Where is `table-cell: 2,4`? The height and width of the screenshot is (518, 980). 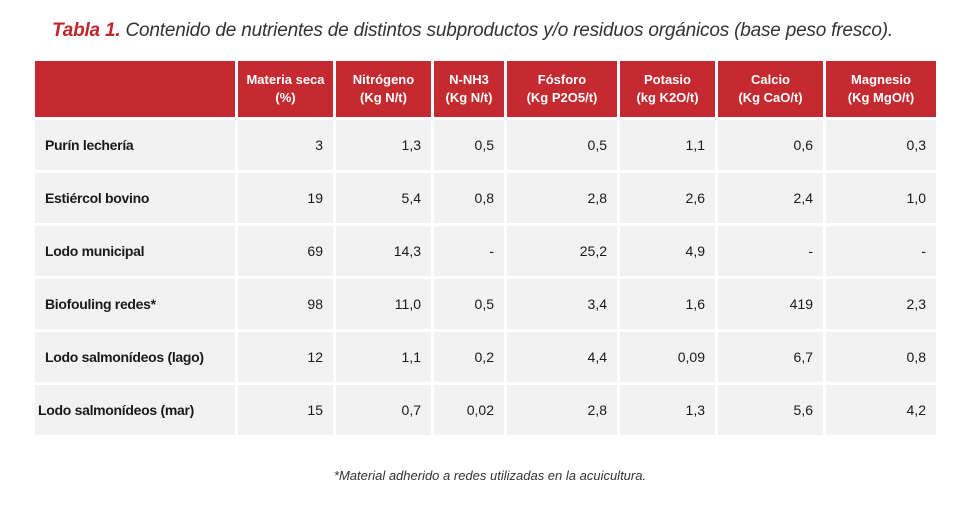
table-cell: 2,4 is located at coordinates (770, 198).